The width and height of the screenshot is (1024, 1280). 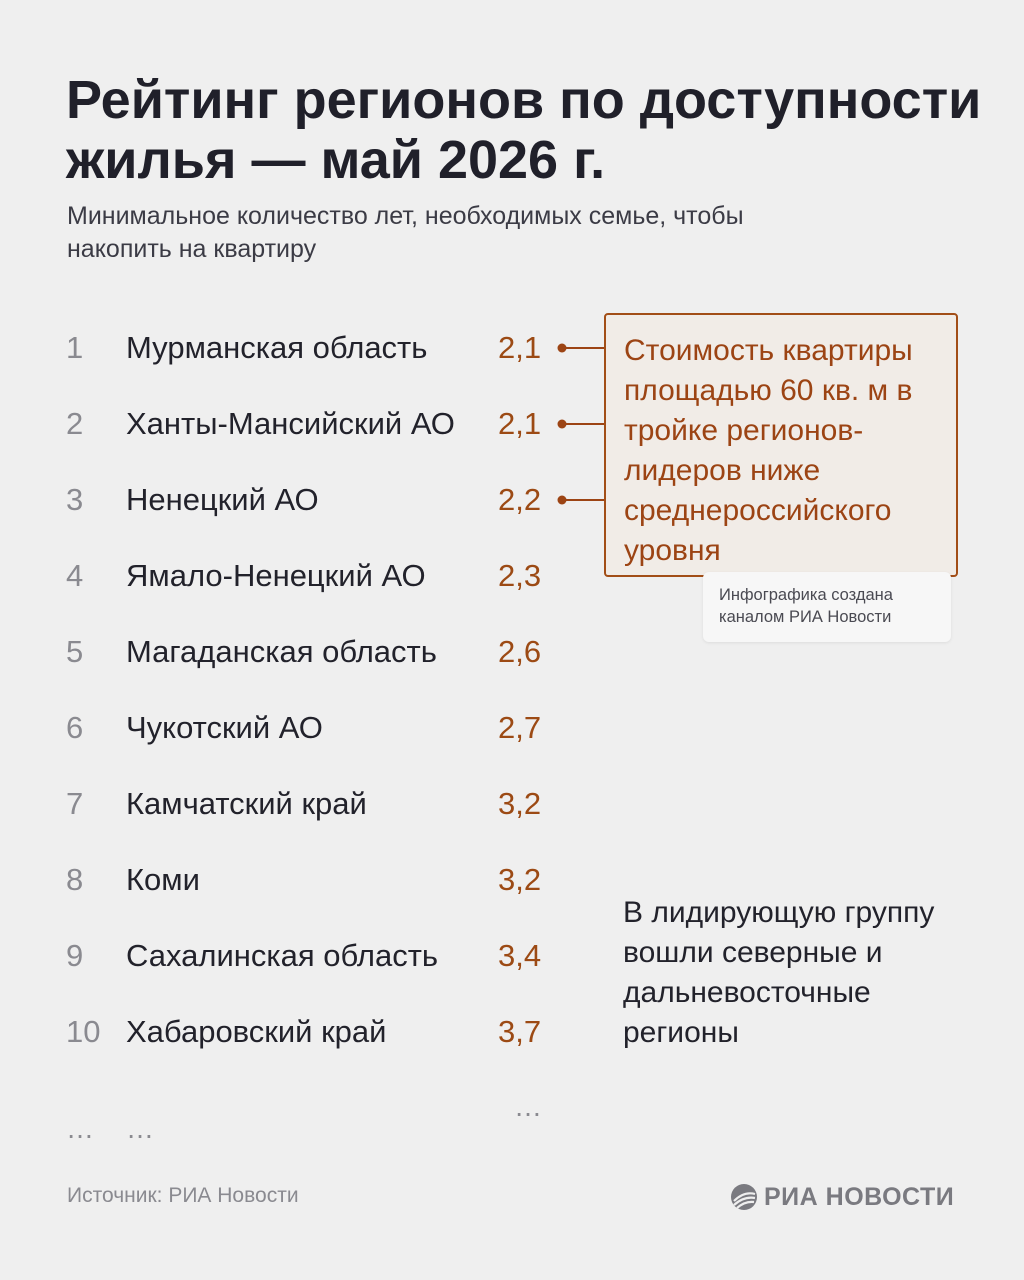 I want to click on region-name: Коми, so click(x=163, y=879).